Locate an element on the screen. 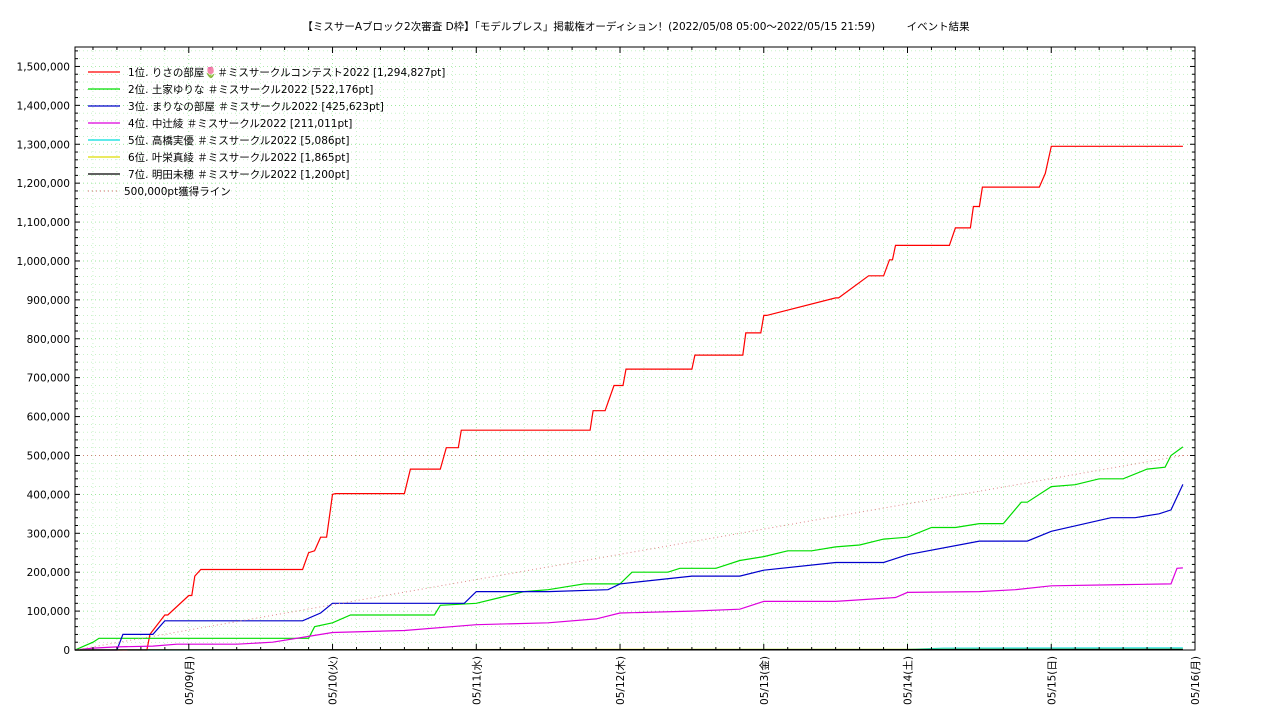  y-tick-label: 800,000 is located at coordinates (48, 340).